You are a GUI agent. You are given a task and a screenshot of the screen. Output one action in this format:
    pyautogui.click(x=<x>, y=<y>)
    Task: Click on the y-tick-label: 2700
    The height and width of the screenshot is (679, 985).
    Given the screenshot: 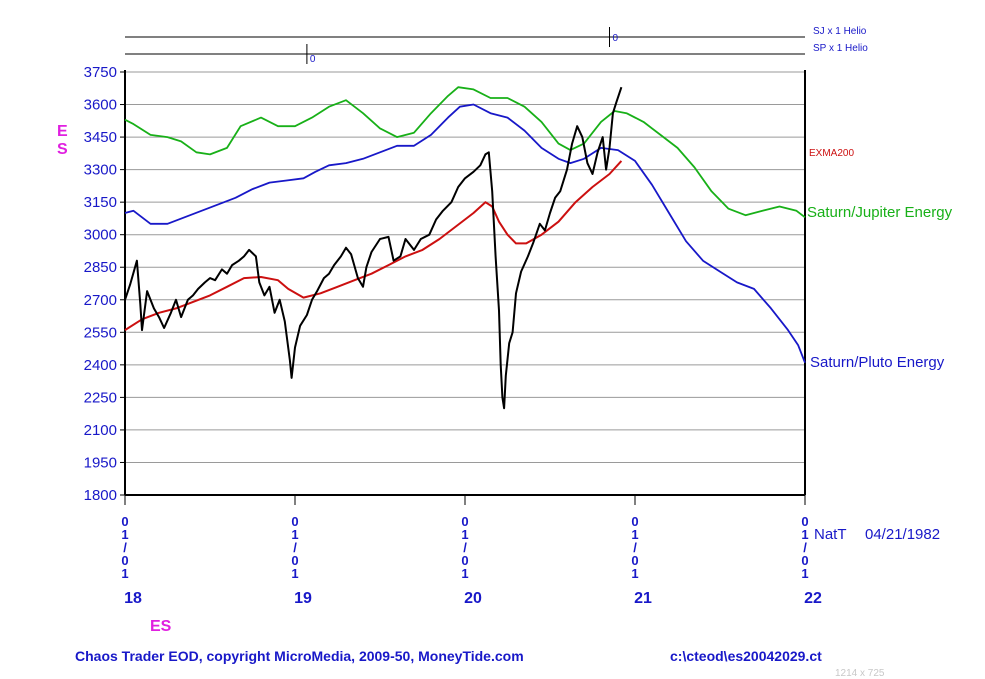 What is the action you would take?
    pyautogui.click(x=100, y=300)
    